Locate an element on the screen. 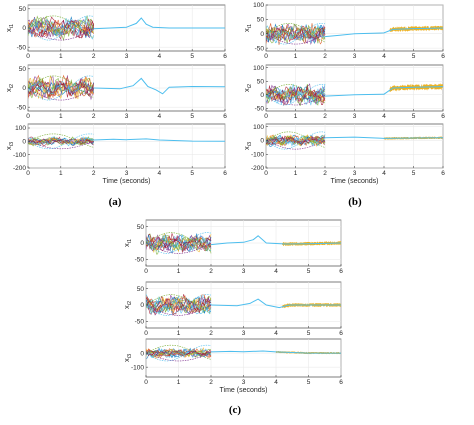  subplot-i2: 50 0 -50 0 1 2 3 4 5 6 xi2 is located at coordinates (232, 309).